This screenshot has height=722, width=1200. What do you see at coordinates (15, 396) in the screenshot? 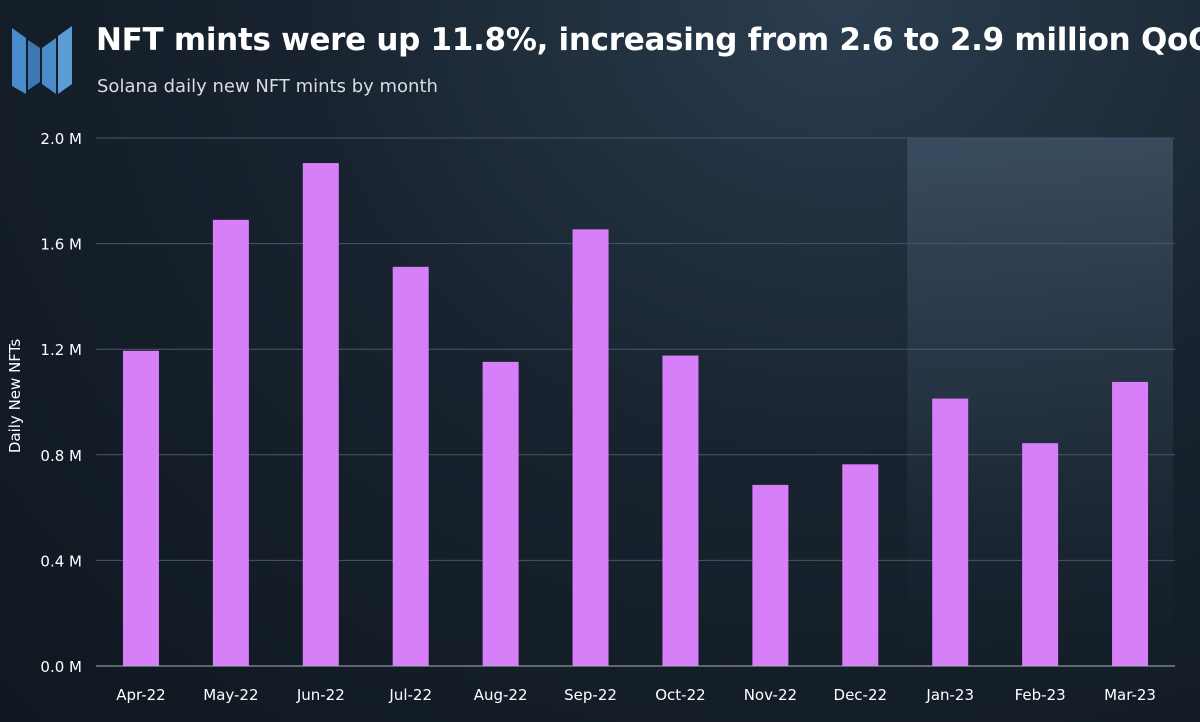
I see `y-axis-label: Daily New NFTs` at bounding box center [15, 396].